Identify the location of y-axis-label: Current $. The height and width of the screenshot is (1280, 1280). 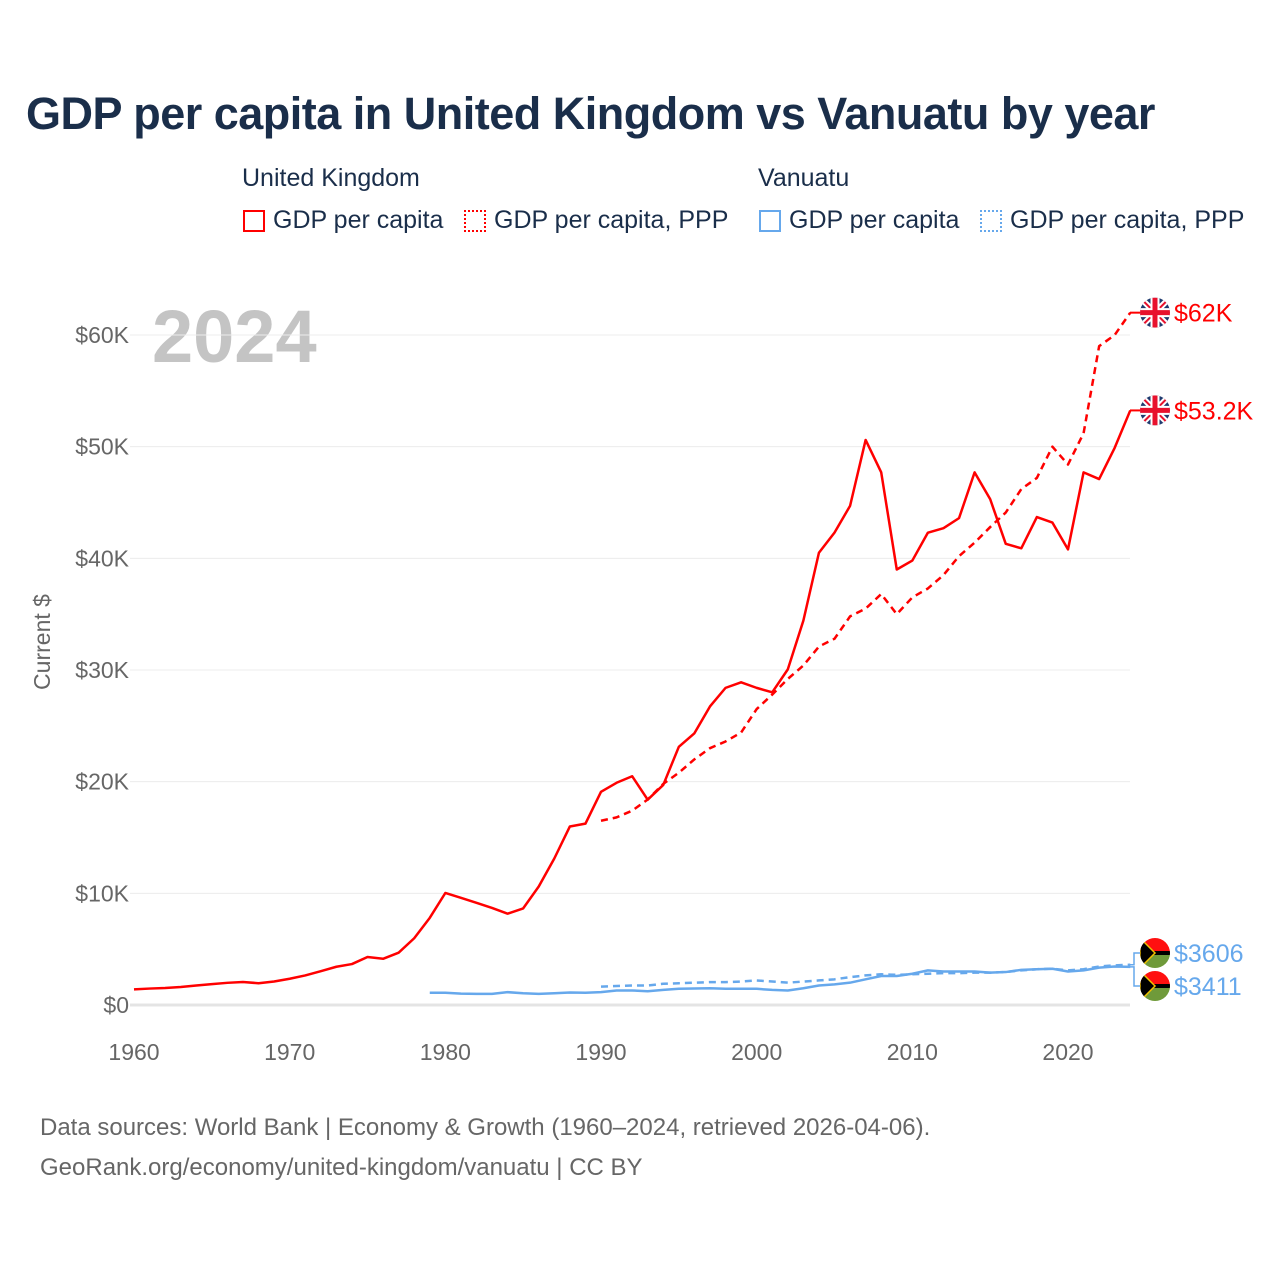
(42, 642).